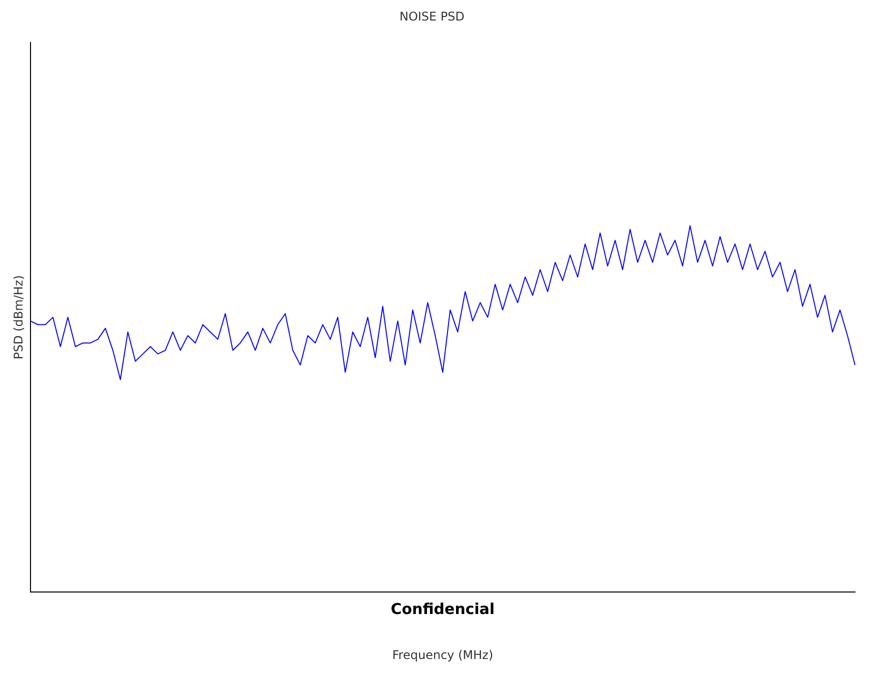 The height and width of the screenshot is (675, 870). I want to click on x-axis-title: Frequency (MHz), so click(443, 655).